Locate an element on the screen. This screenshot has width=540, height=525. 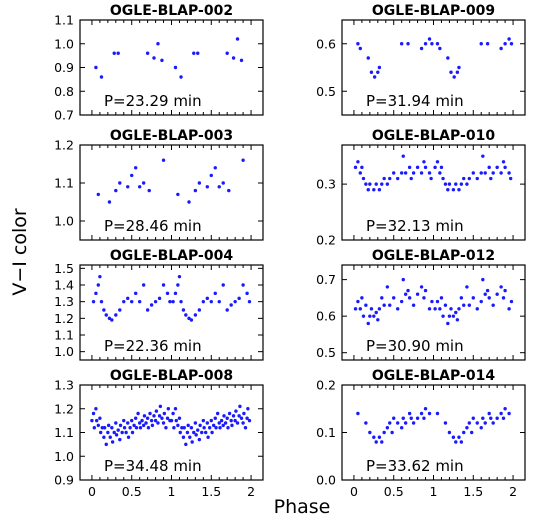
y-tick-label: 0.3 is located at coordinates (326, 184).